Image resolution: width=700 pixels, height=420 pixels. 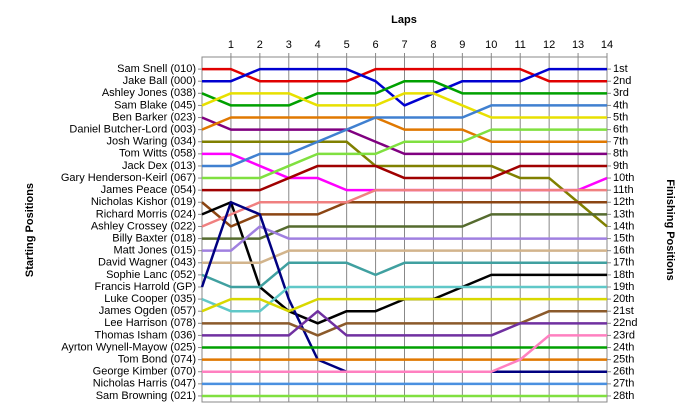 I want to click on start-label: Sam Blake (045), so click(x=155, y=105).